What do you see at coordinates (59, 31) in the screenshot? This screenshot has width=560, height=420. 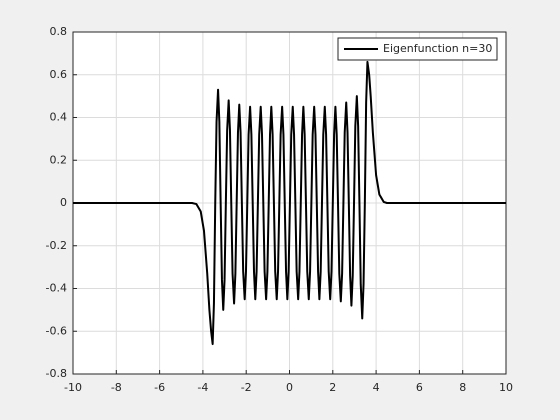 I see `y-tick-label: 0.8` at bounding box center [59, 31].